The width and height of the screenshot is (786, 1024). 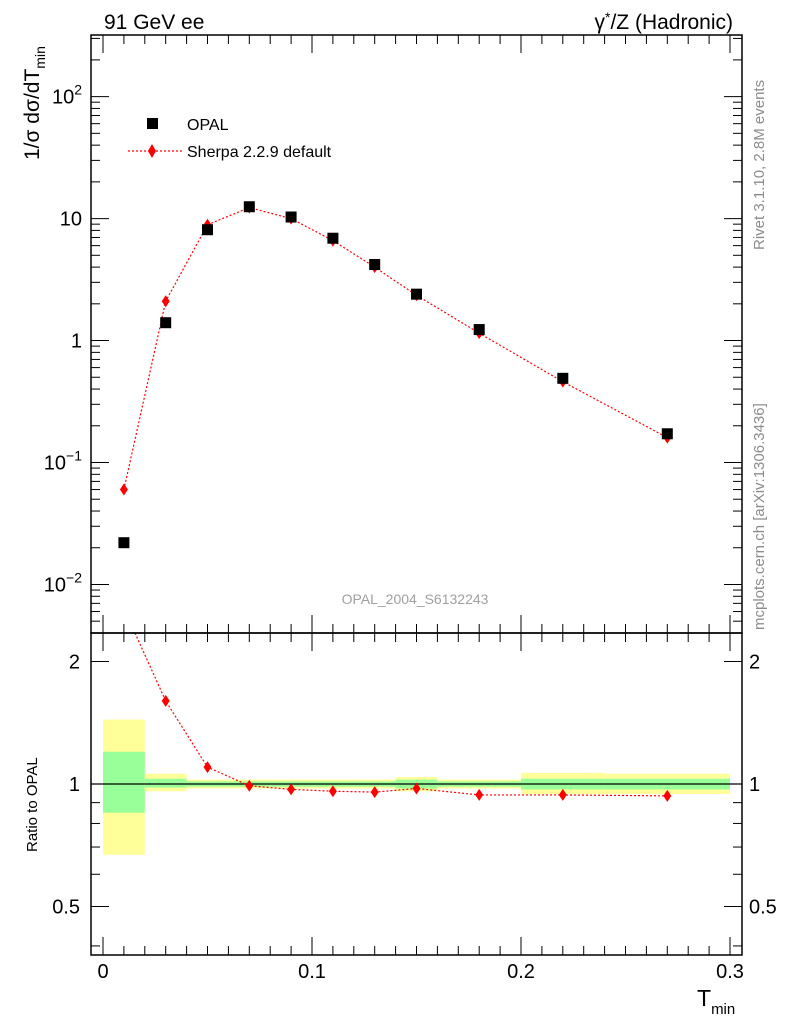 What do you see at coordinates (521, 972) in the screenshot?
I see `x-tick-label: 0.2` at bounding box center [521, 972].